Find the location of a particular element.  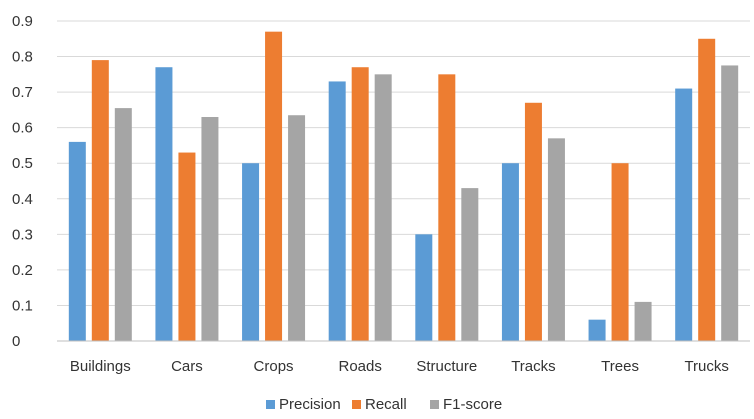

x-tick-label: Trees is located at coordinates (620, 366).